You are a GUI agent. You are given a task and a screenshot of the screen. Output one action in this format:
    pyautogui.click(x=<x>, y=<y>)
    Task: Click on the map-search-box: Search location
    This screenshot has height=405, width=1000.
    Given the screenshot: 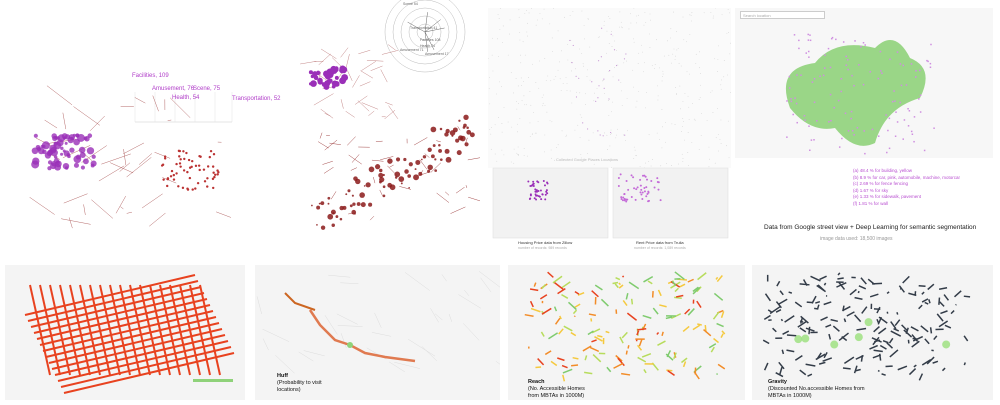 What is the action you would take?
    pyautogui.click(x=782, y=15)
    